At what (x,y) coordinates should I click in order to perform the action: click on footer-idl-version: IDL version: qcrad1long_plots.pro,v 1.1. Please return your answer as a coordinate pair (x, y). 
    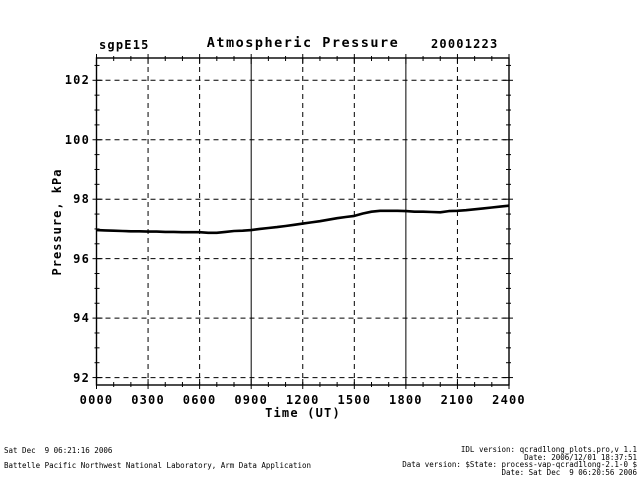
    Looking at the image, I should click on (548, 449).